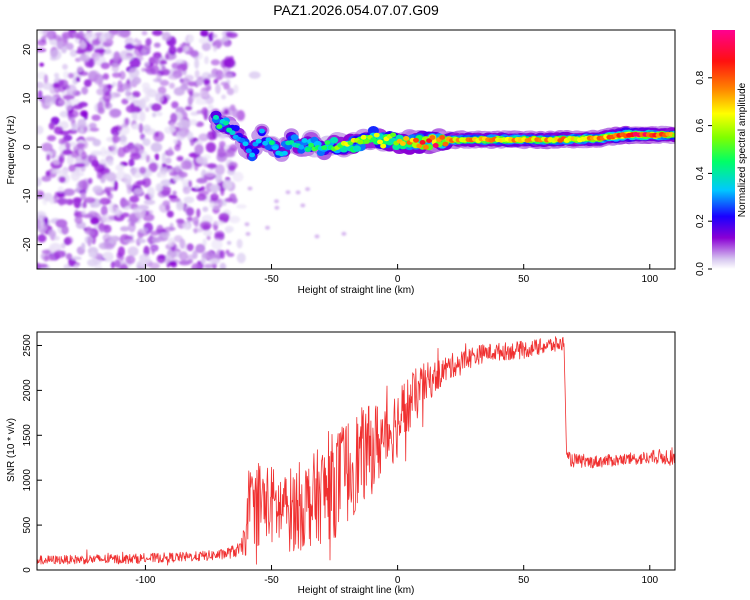 This screenshot has height=600, width=750. I want to click on spectrogram-y-ticks: -20 -10 0 10 20, so click(32, 148).